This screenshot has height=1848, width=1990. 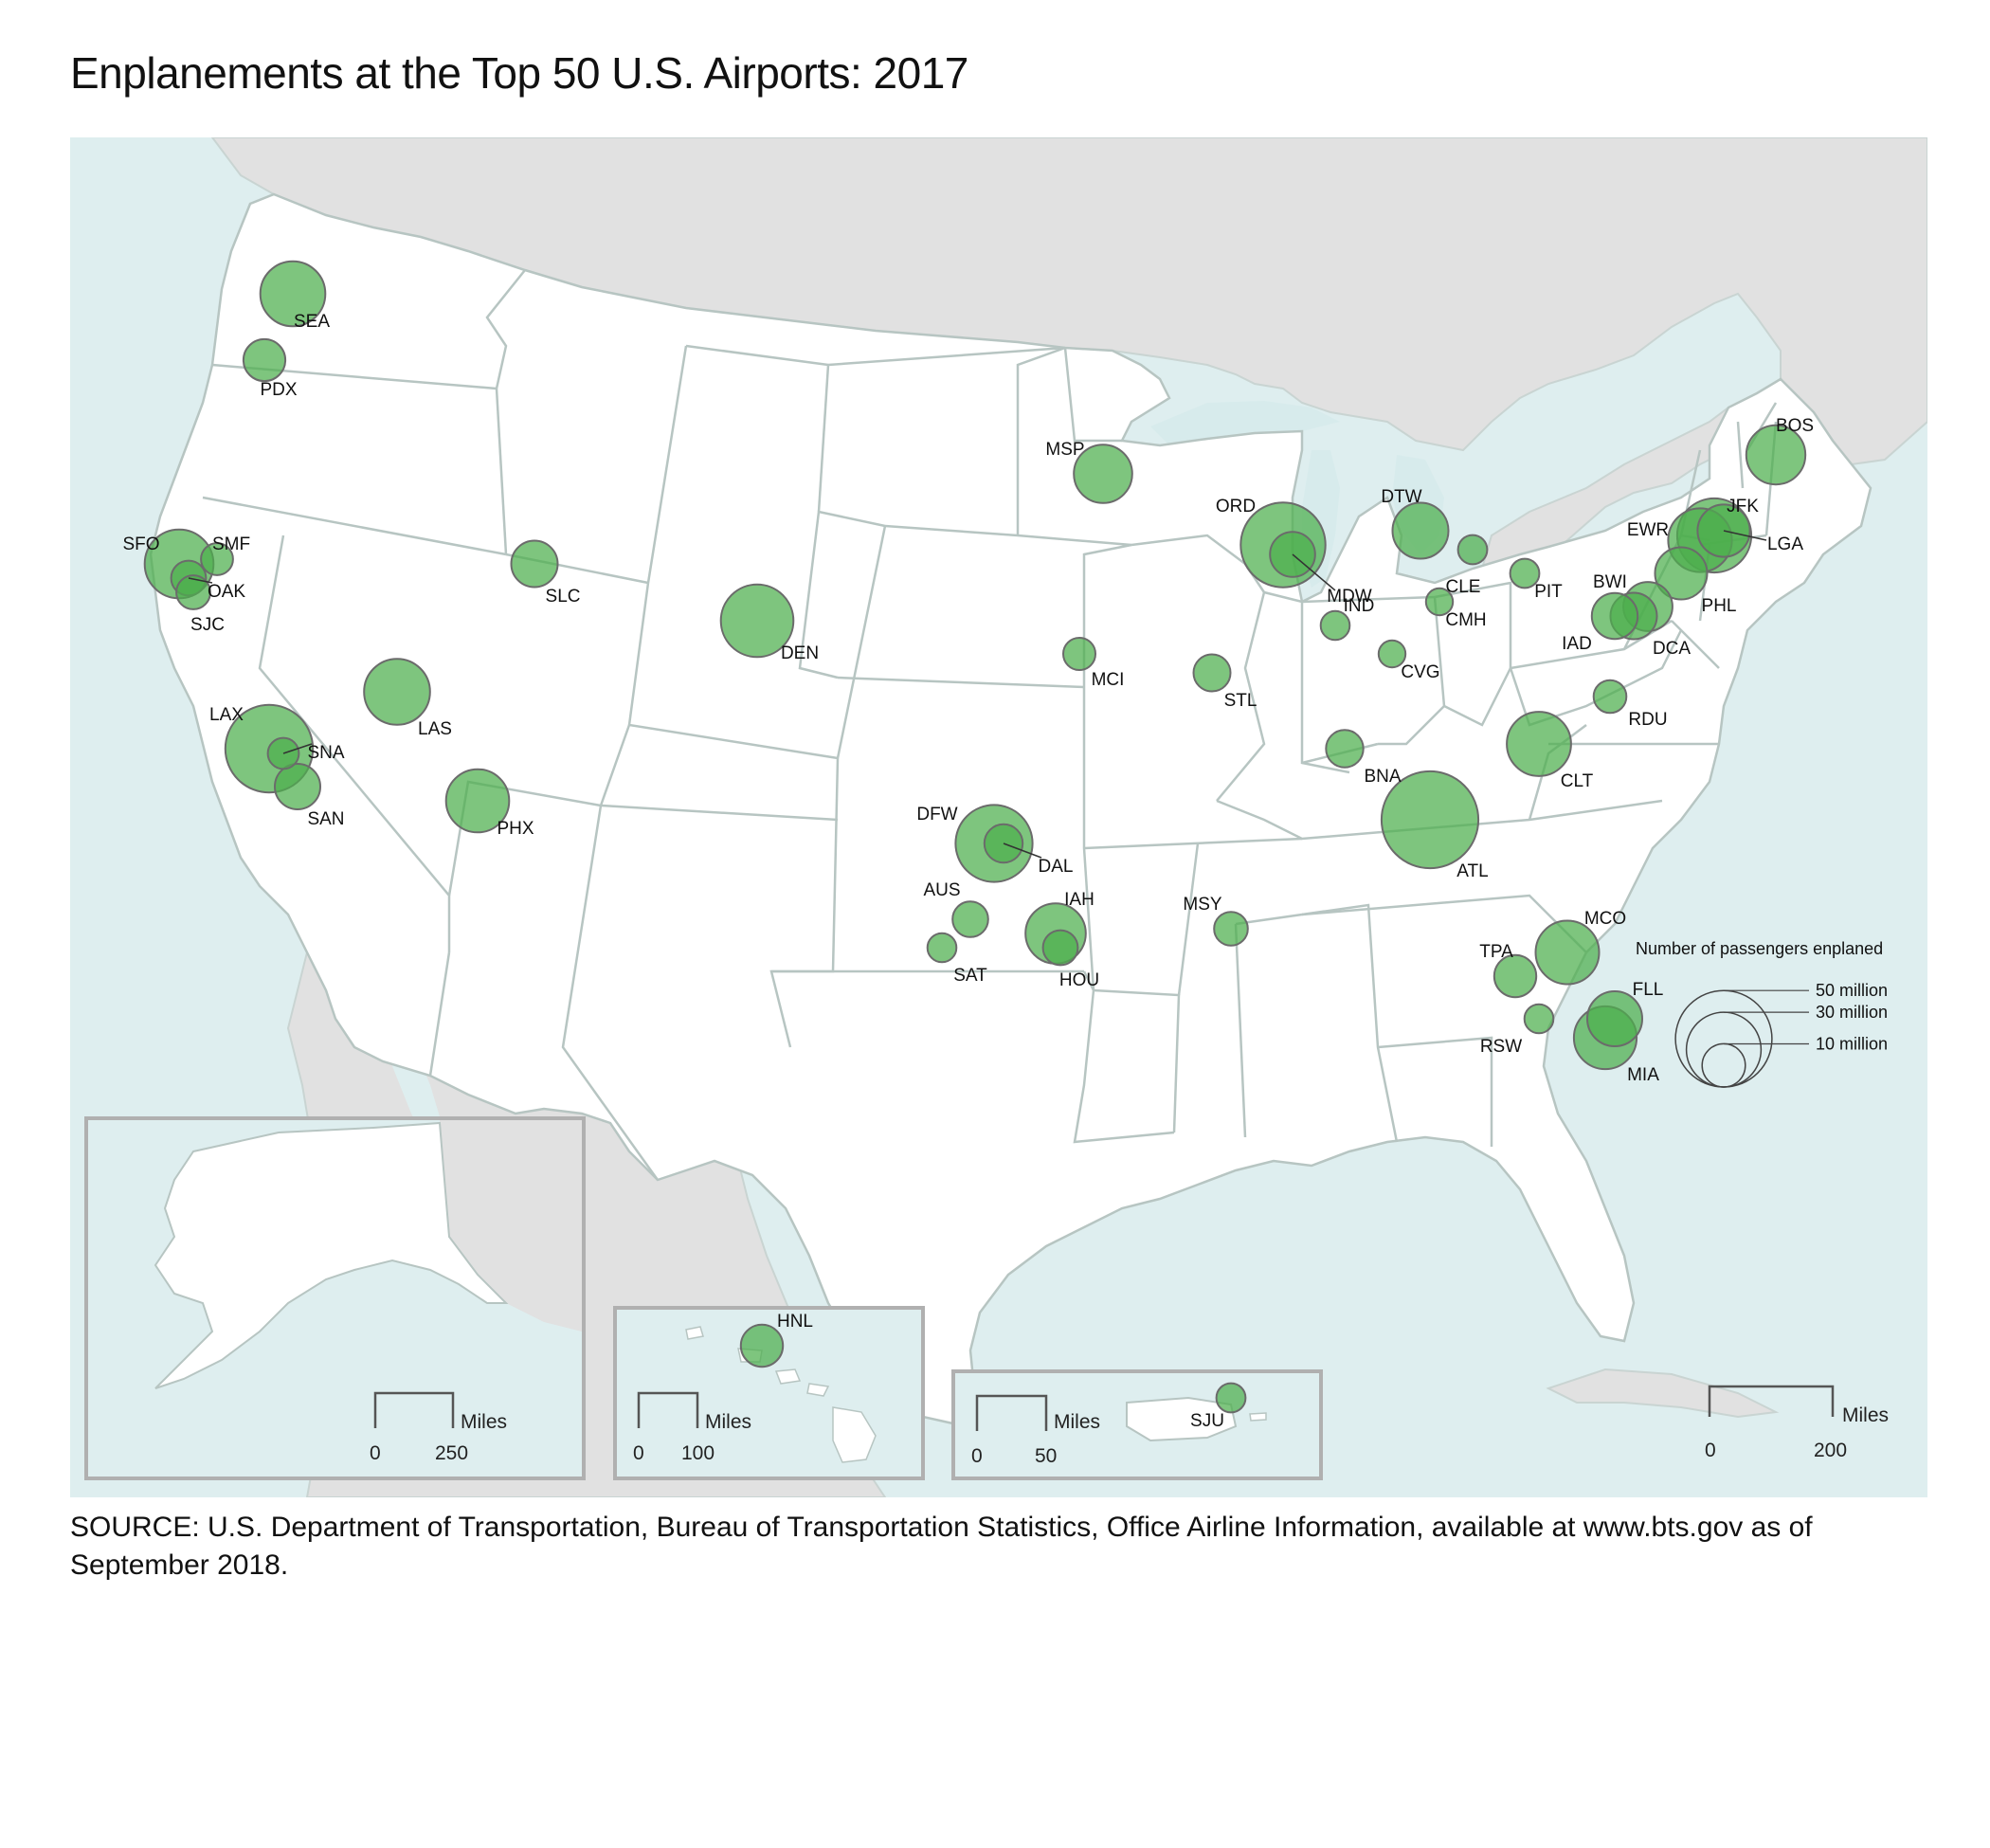 What do you see at coordinates (375, 1453) in the screenshot?
I see `scale-alaska-tick-0: 0` at bounding box center [375, 1453].